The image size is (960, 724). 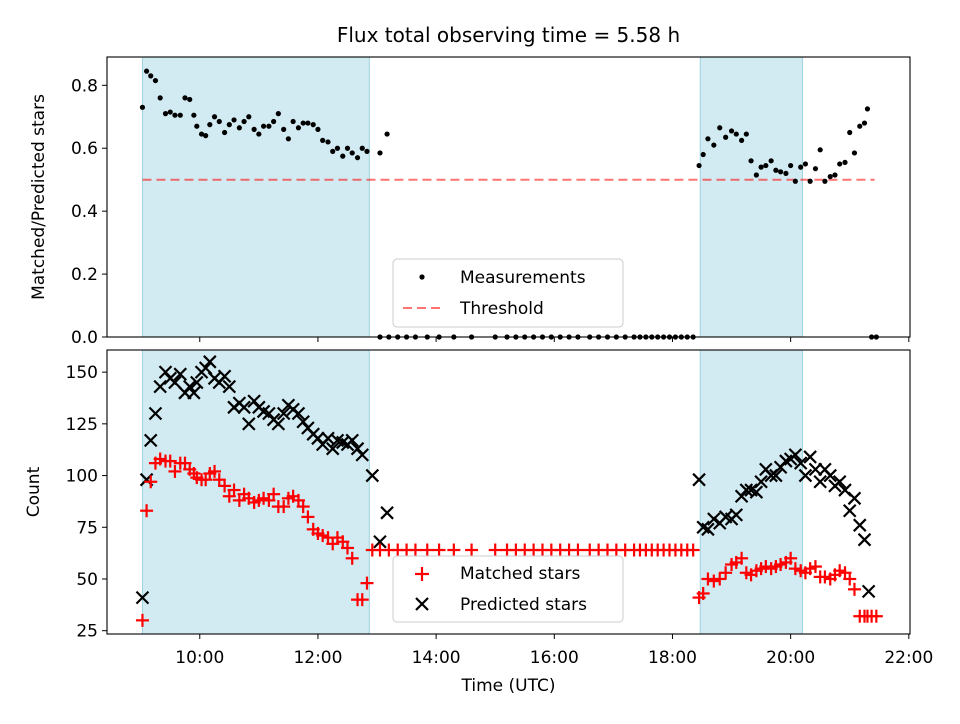 I want to click on bottom-y-tick-label: 150, so click(x=82, y=373).